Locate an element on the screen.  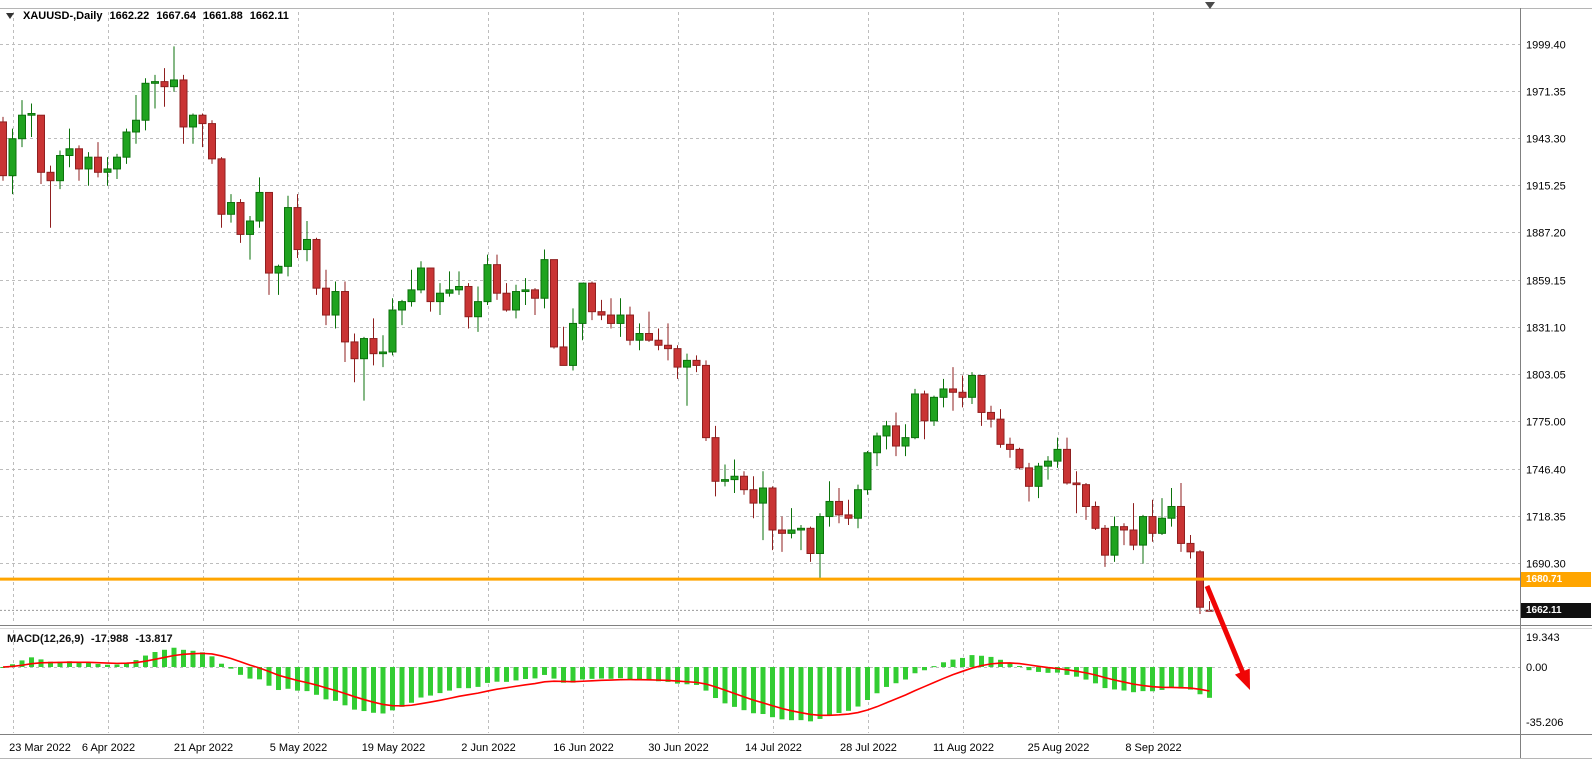
trend-arrow-head is located at coordinates (1242, 679).